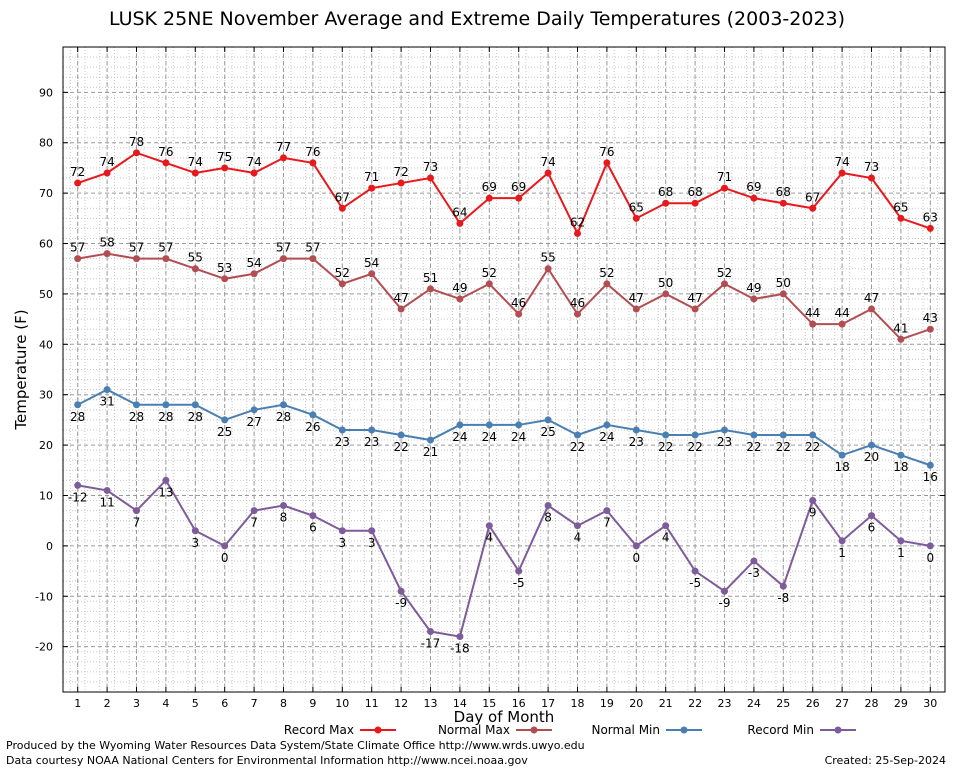  Describe the element at coordinates (430, 452) in the screenshot. I see `normal-min-data-label: 21` at that location.